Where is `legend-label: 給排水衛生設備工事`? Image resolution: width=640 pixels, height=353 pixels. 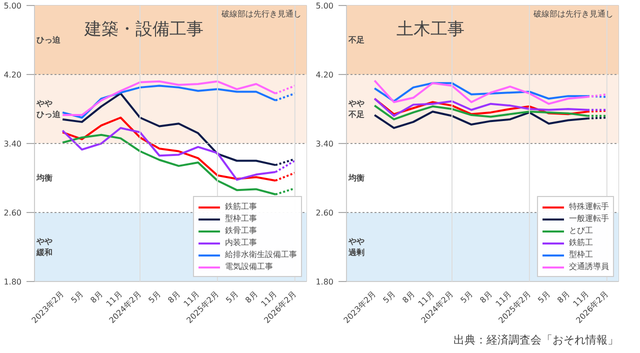
legend-label: 給排水衛生設備工事 is located at coordinates (261, 254).